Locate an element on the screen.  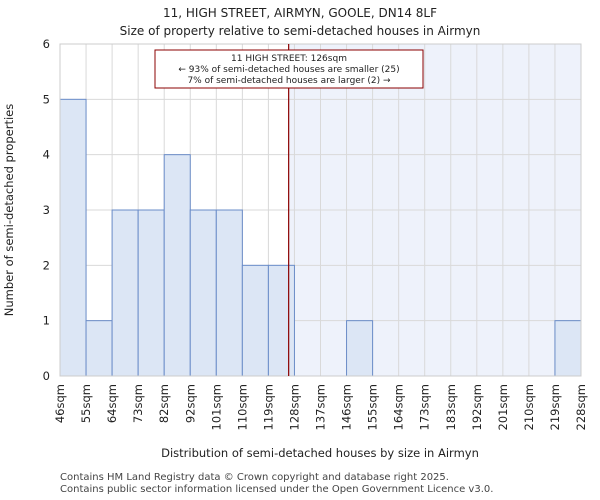
y-tick-label: 5 is located at coordinates (46, 99).